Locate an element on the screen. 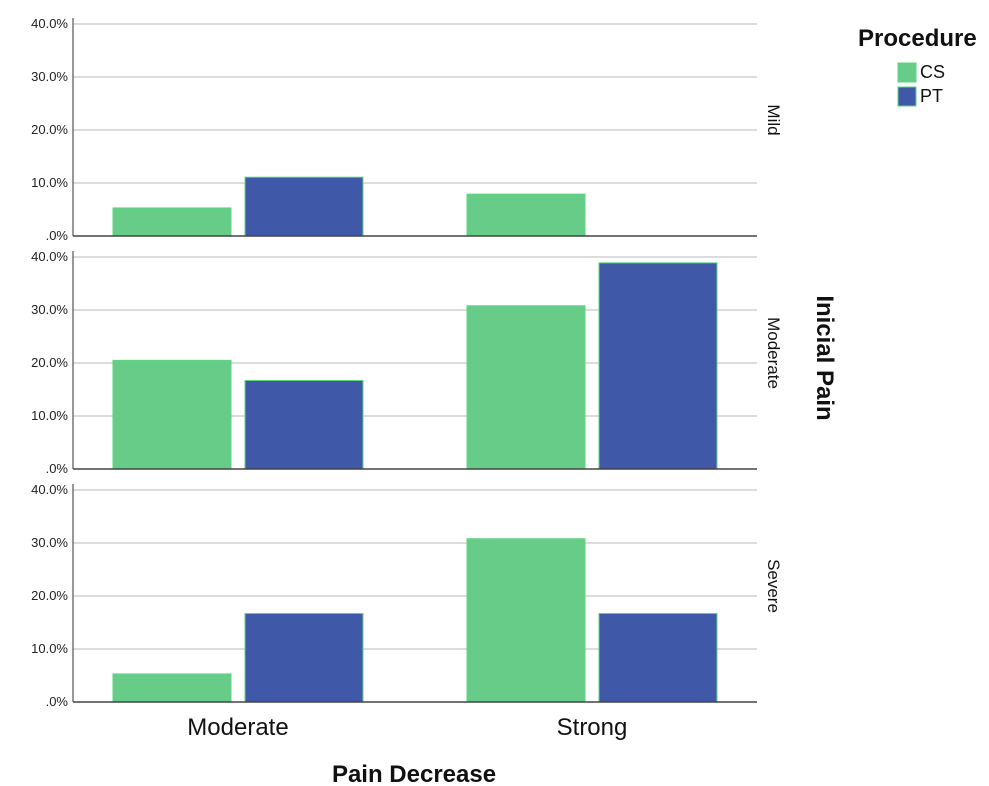  legend-title: Procedure is located at coordinates (917, 38).